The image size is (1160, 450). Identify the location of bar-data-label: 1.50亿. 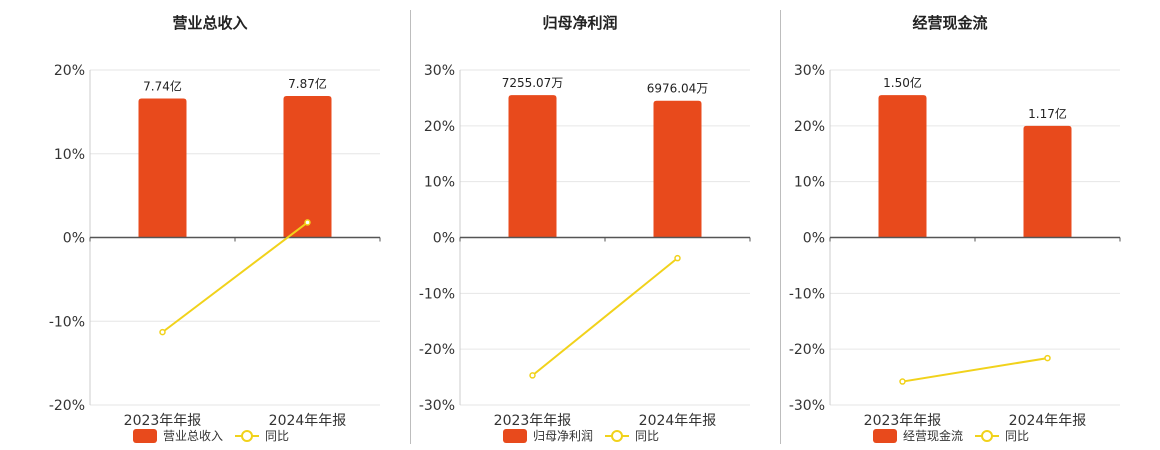
(902, 82).